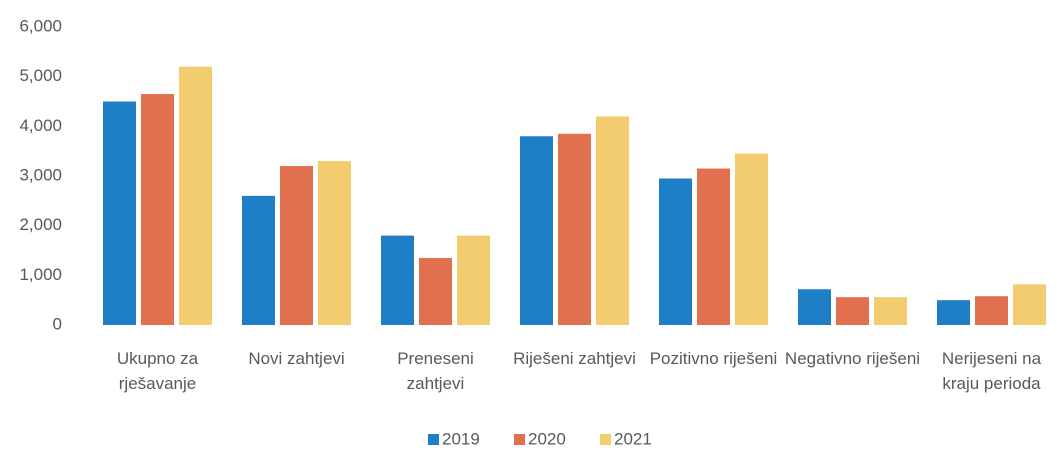 This screenshot has width=1057, height=450. What do you see at coordinates (461, 438) in the screenshot?
I see `legend-label: 2019` at bounding box center [461, 438].